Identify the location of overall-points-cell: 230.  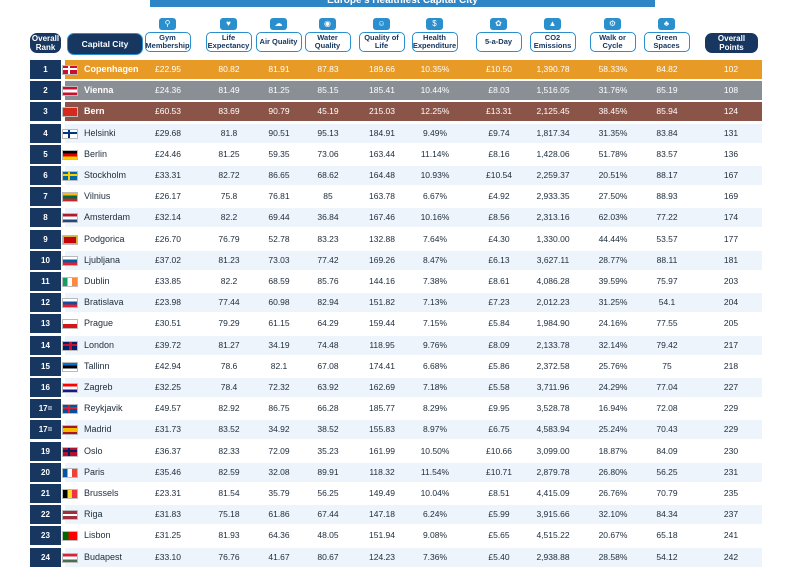
(731, 450).